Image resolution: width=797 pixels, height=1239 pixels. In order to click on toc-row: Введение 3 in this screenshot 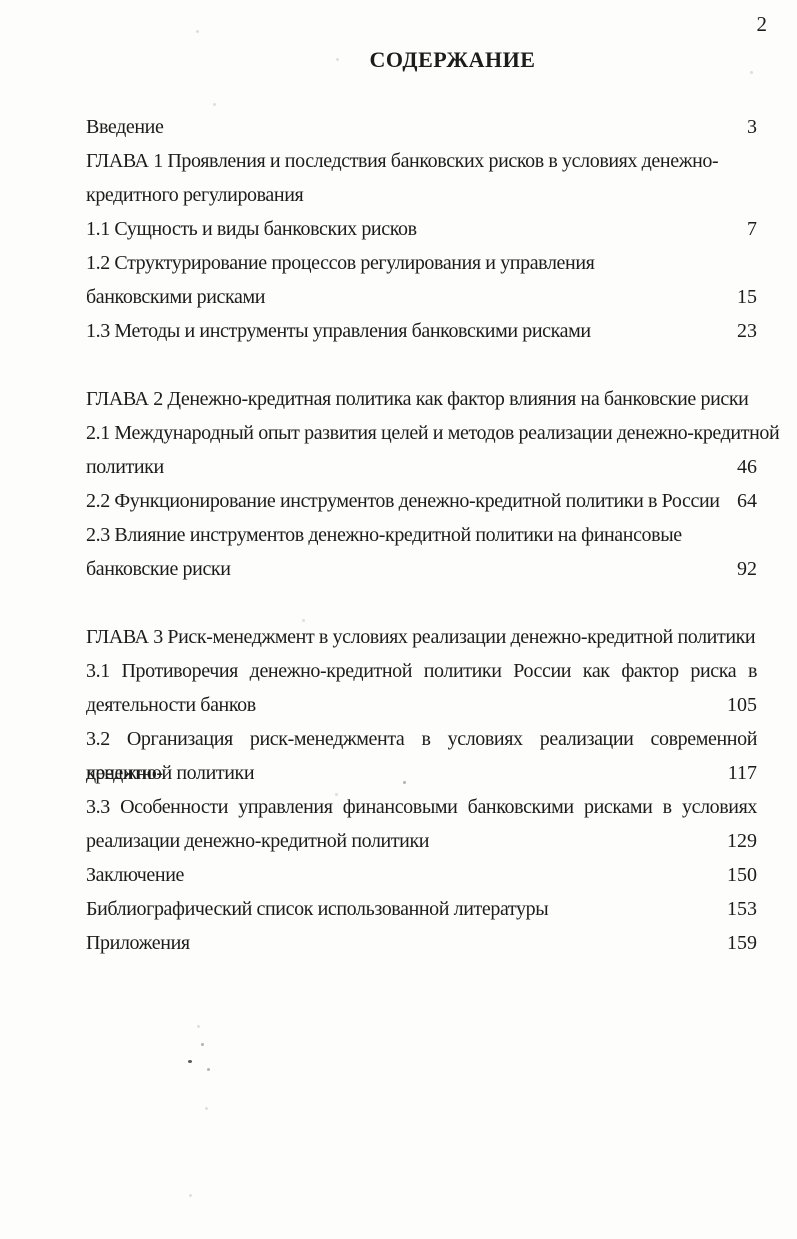, I will do `click(421, 127)`.